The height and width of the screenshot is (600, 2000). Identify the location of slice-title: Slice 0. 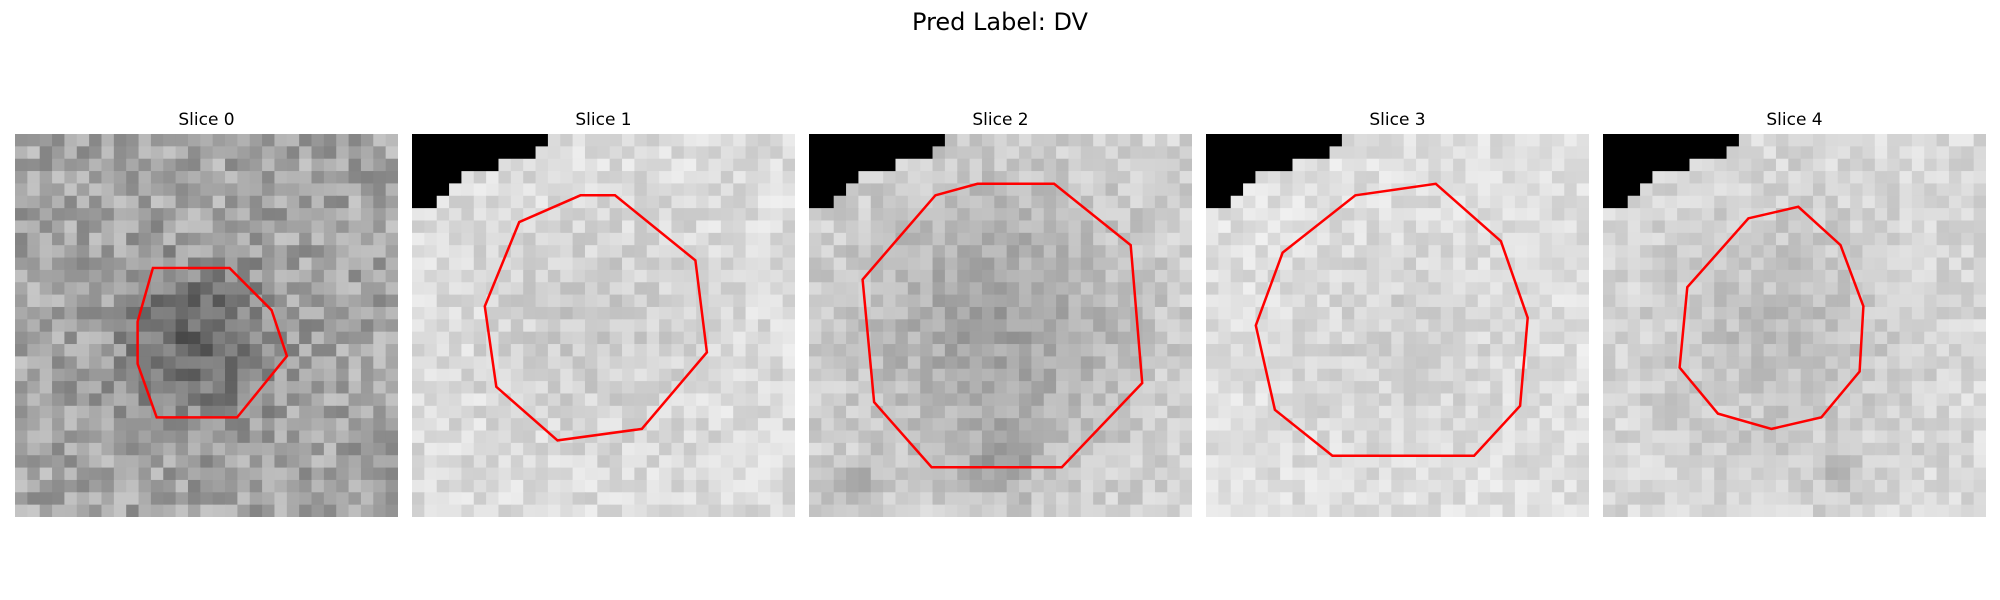
(206, 120).